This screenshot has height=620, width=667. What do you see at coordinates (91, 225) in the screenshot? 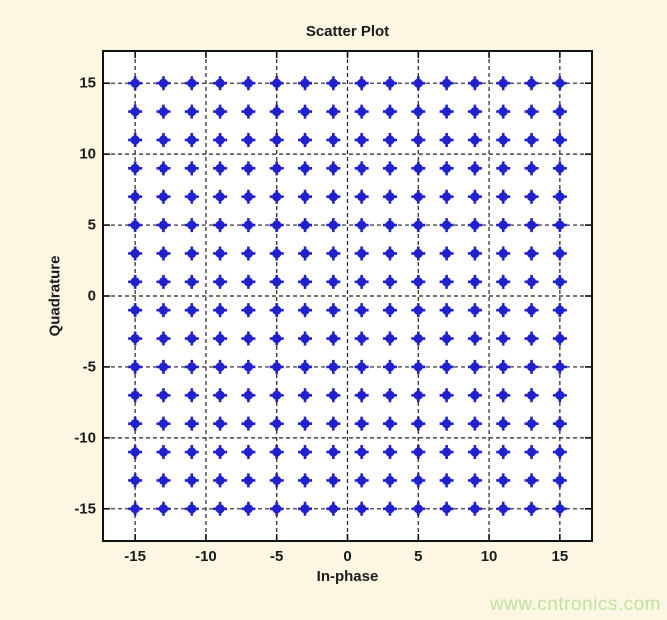
I see `y-tick-label: 5` at bounding box center [91, 225].